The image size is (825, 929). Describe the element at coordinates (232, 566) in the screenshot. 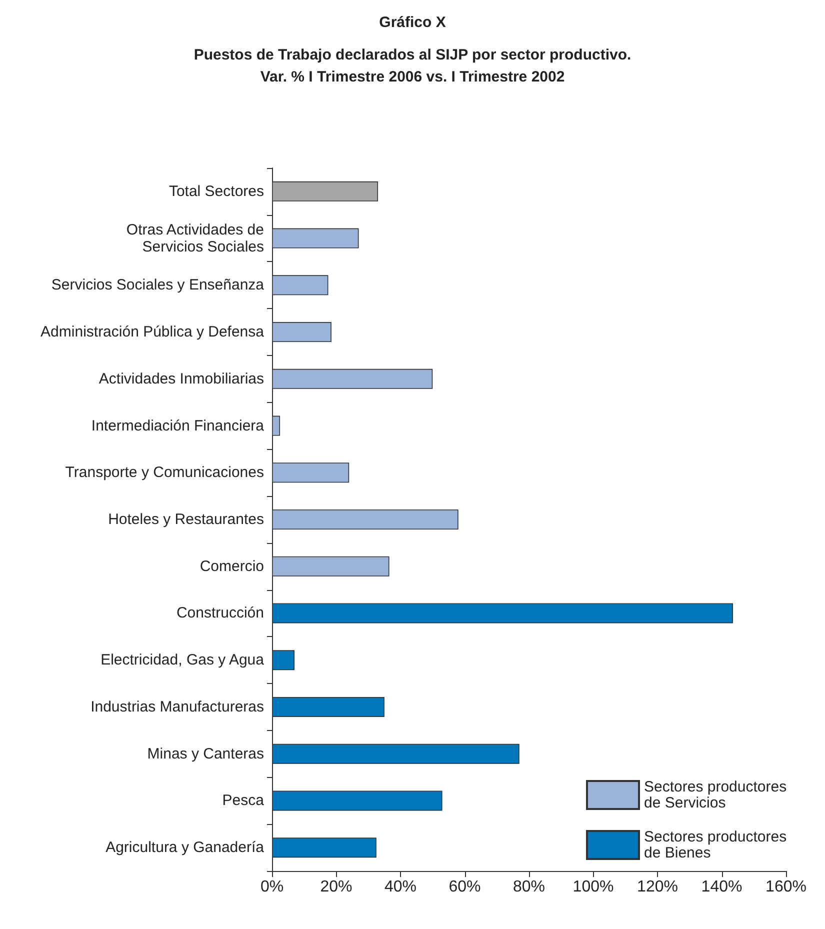

I see `y-tick-label: Comercio` at that location.